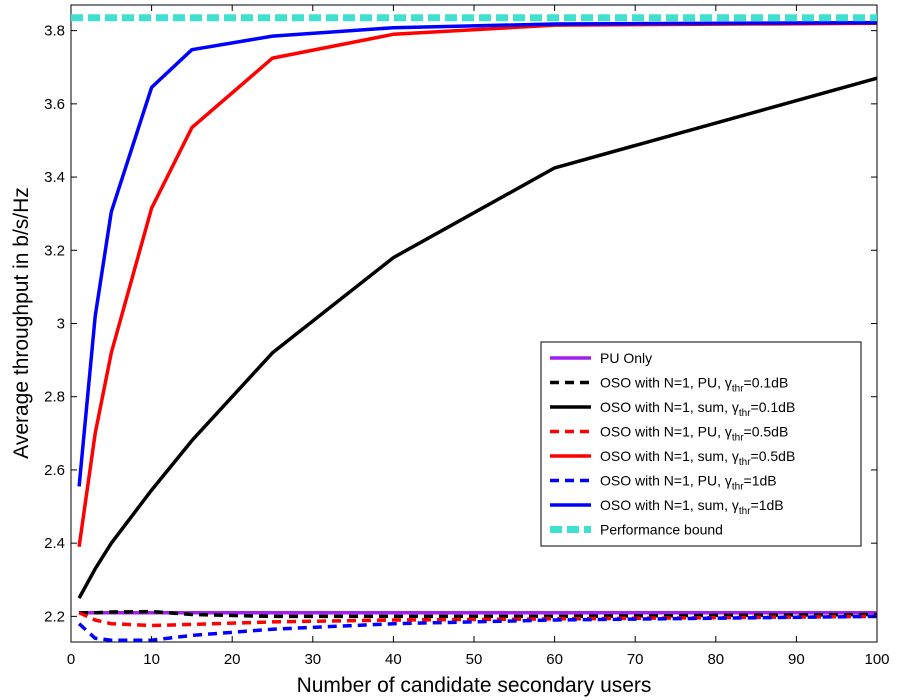 The width and height of the screenshot is (900, 700). I want to click on y-tick-label: 2.2, so click(54, 616).